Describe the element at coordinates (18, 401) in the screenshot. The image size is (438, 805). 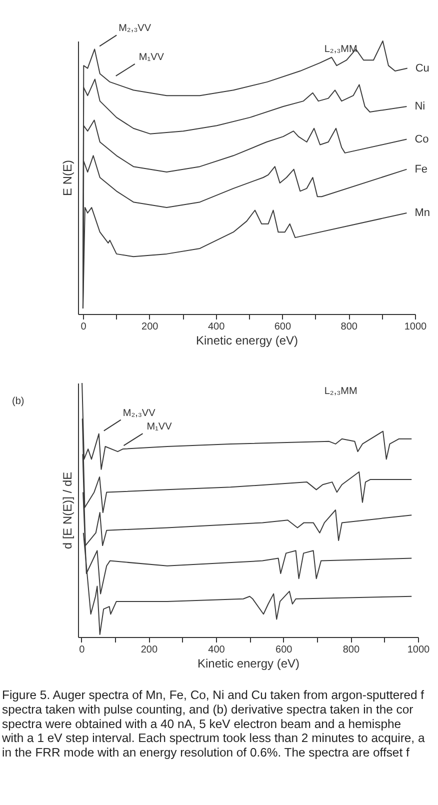
I see `text: (b)` at that location.